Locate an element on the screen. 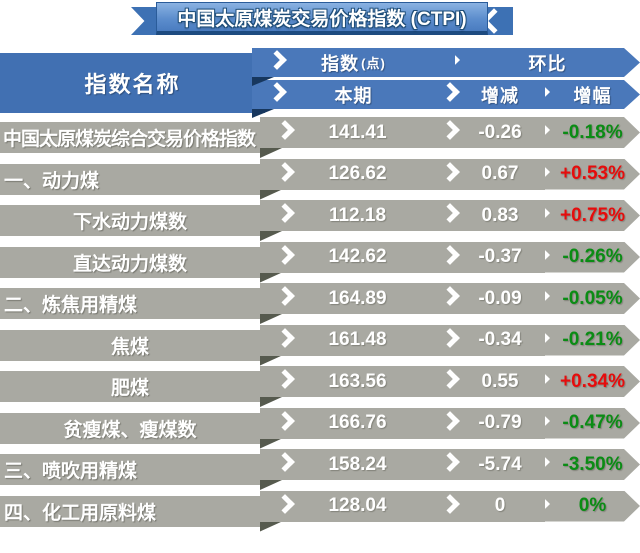 This screenshot has width=640, height=553. header-group-index-label: 指数 is located at coordinates (340, 63).